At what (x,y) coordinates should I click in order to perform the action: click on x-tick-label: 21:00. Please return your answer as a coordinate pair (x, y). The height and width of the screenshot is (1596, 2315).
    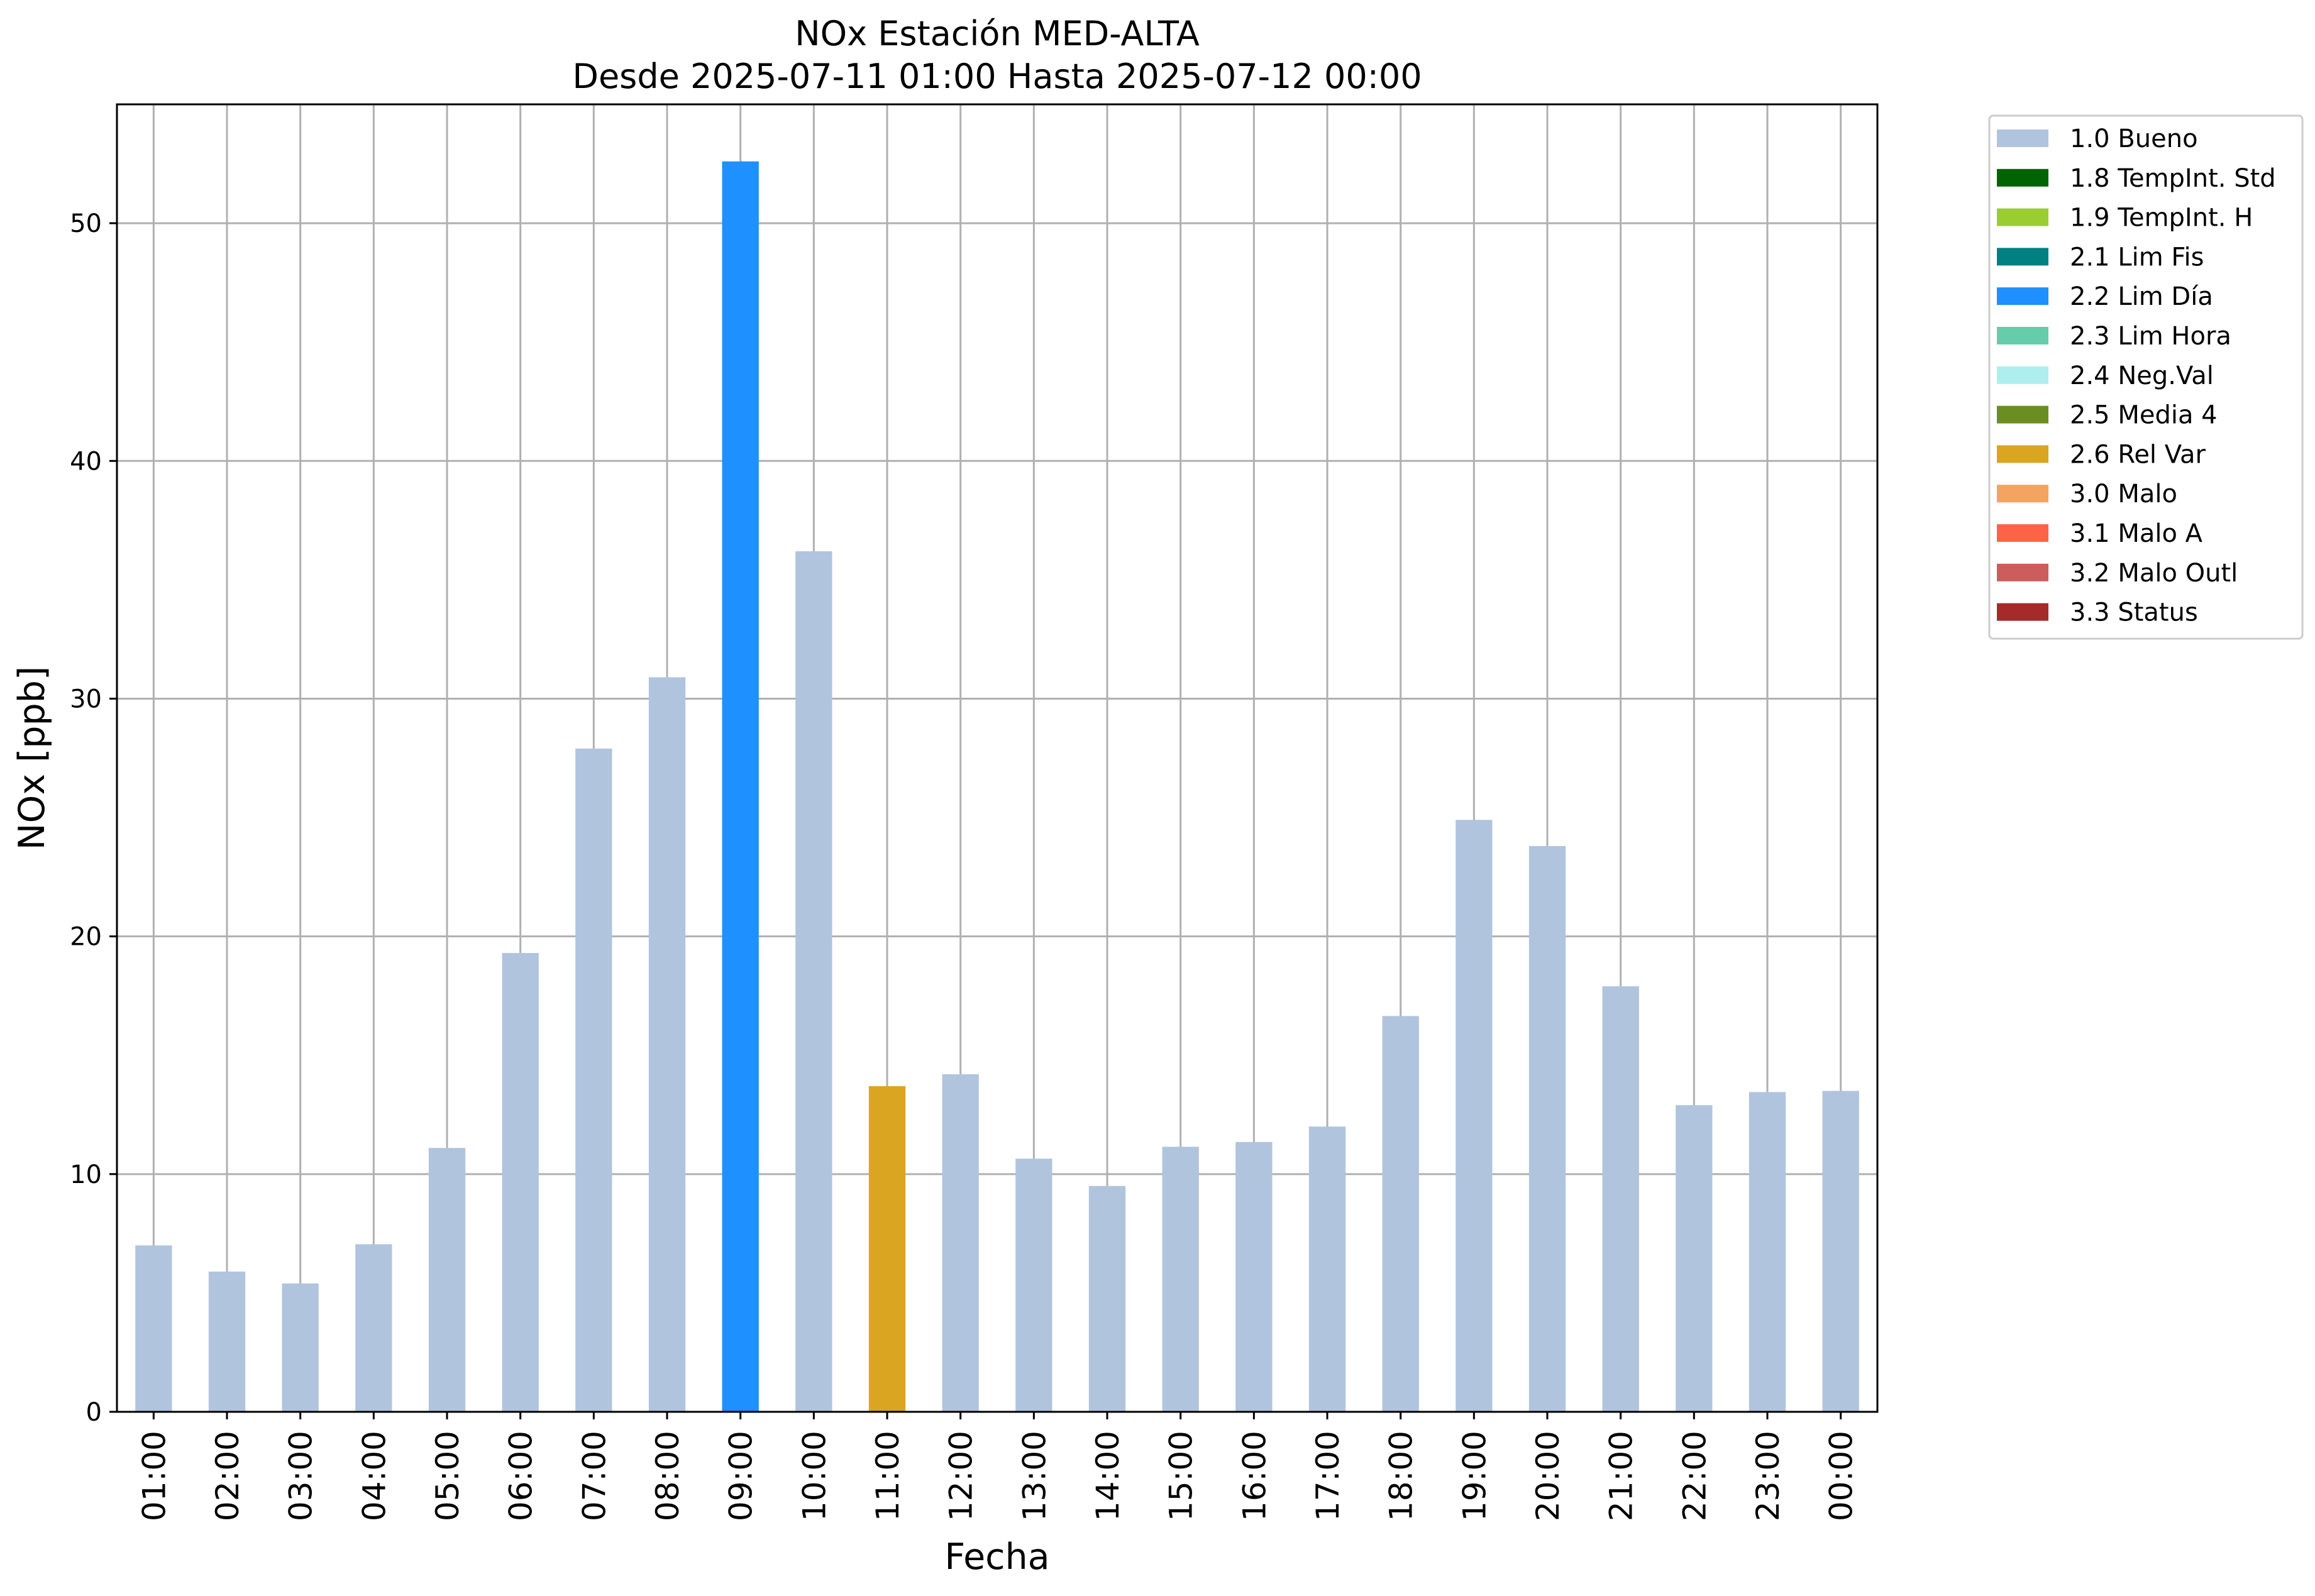
    Looking at the image, I should click on (1621, 1476).